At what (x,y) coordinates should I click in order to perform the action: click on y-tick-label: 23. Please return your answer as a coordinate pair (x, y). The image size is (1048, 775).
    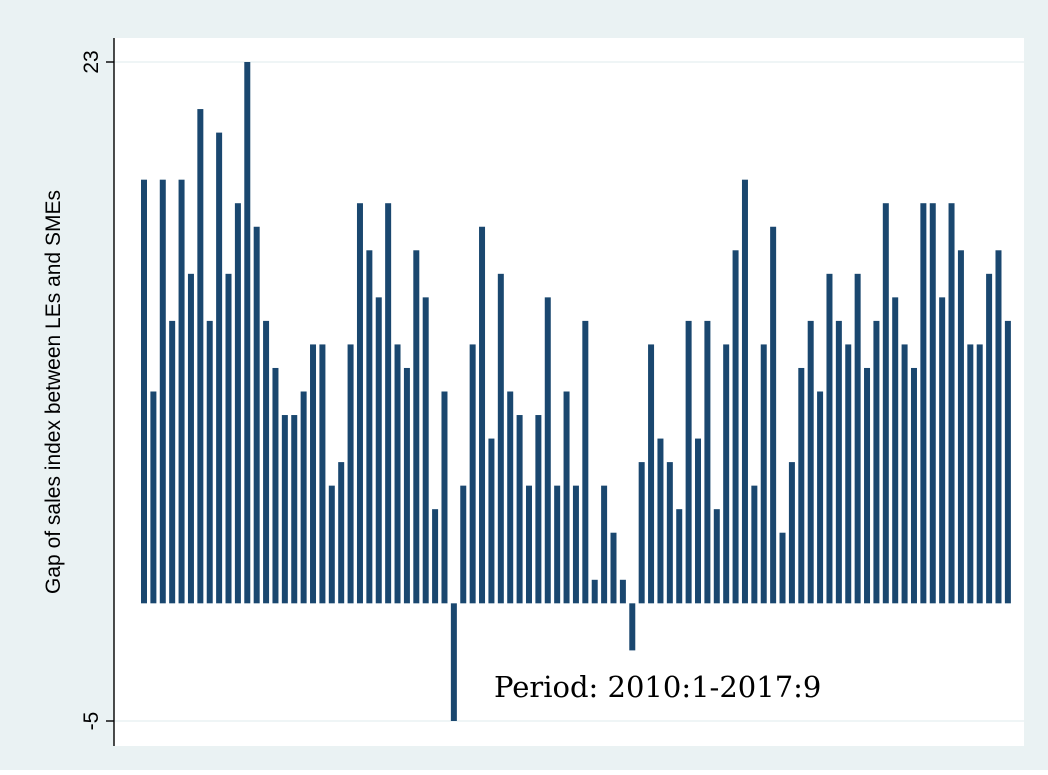
    Looking at the image, I should click on (91, 61).